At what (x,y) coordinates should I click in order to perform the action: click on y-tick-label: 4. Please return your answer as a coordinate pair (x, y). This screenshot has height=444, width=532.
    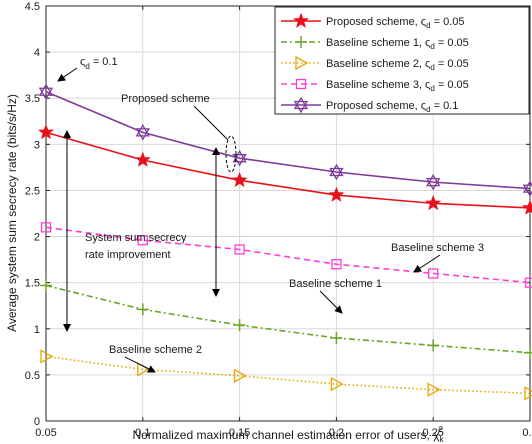
    Looking at the image, I should click on (37, 53).